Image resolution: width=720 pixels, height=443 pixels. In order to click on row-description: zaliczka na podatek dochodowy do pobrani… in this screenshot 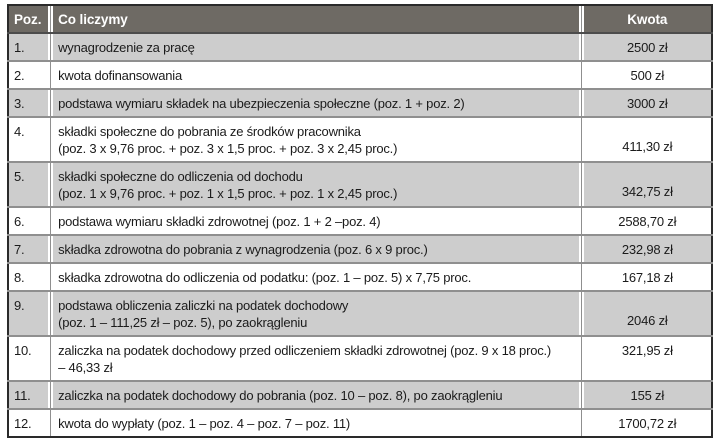, I will do `click(316, 394)`.